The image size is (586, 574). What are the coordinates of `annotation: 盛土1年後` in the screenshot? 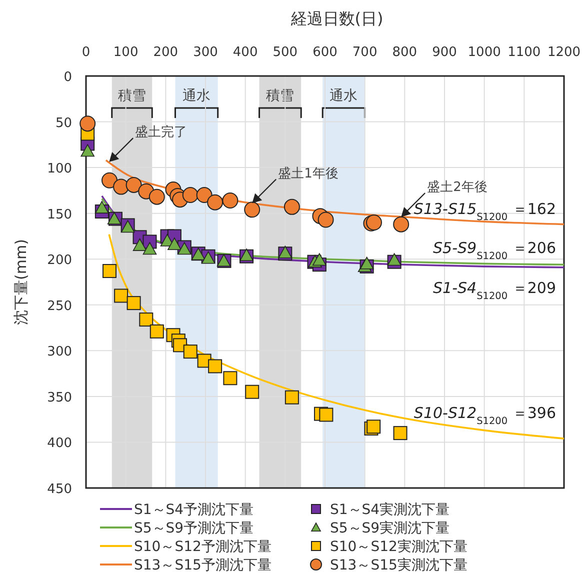 It's located at (308, 174).